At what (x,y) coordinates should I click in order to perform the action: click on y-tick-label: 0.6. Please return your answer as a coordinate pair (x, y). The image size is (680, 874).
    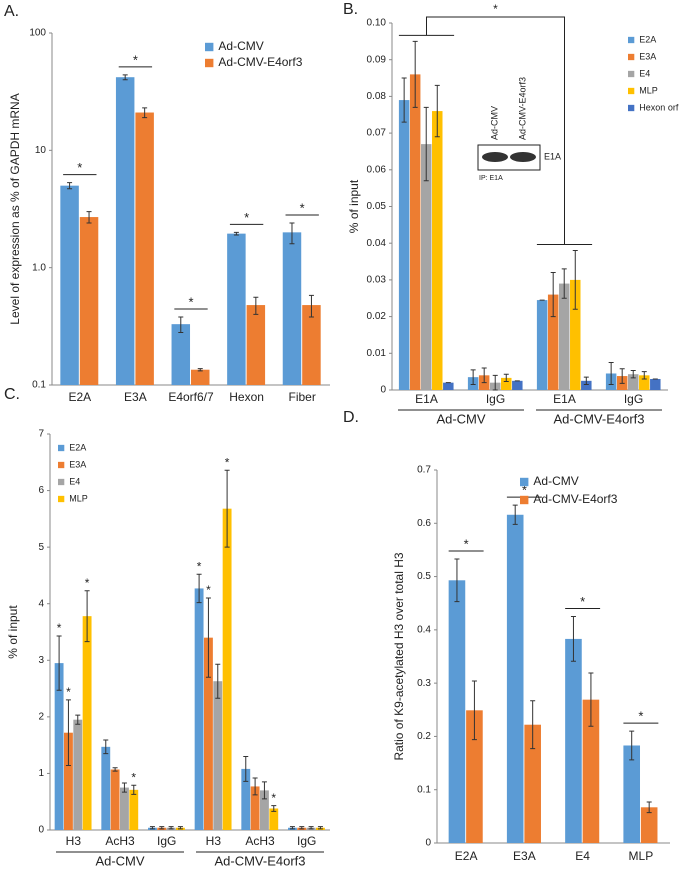
    Looking at the image, I should click on (424, 523).